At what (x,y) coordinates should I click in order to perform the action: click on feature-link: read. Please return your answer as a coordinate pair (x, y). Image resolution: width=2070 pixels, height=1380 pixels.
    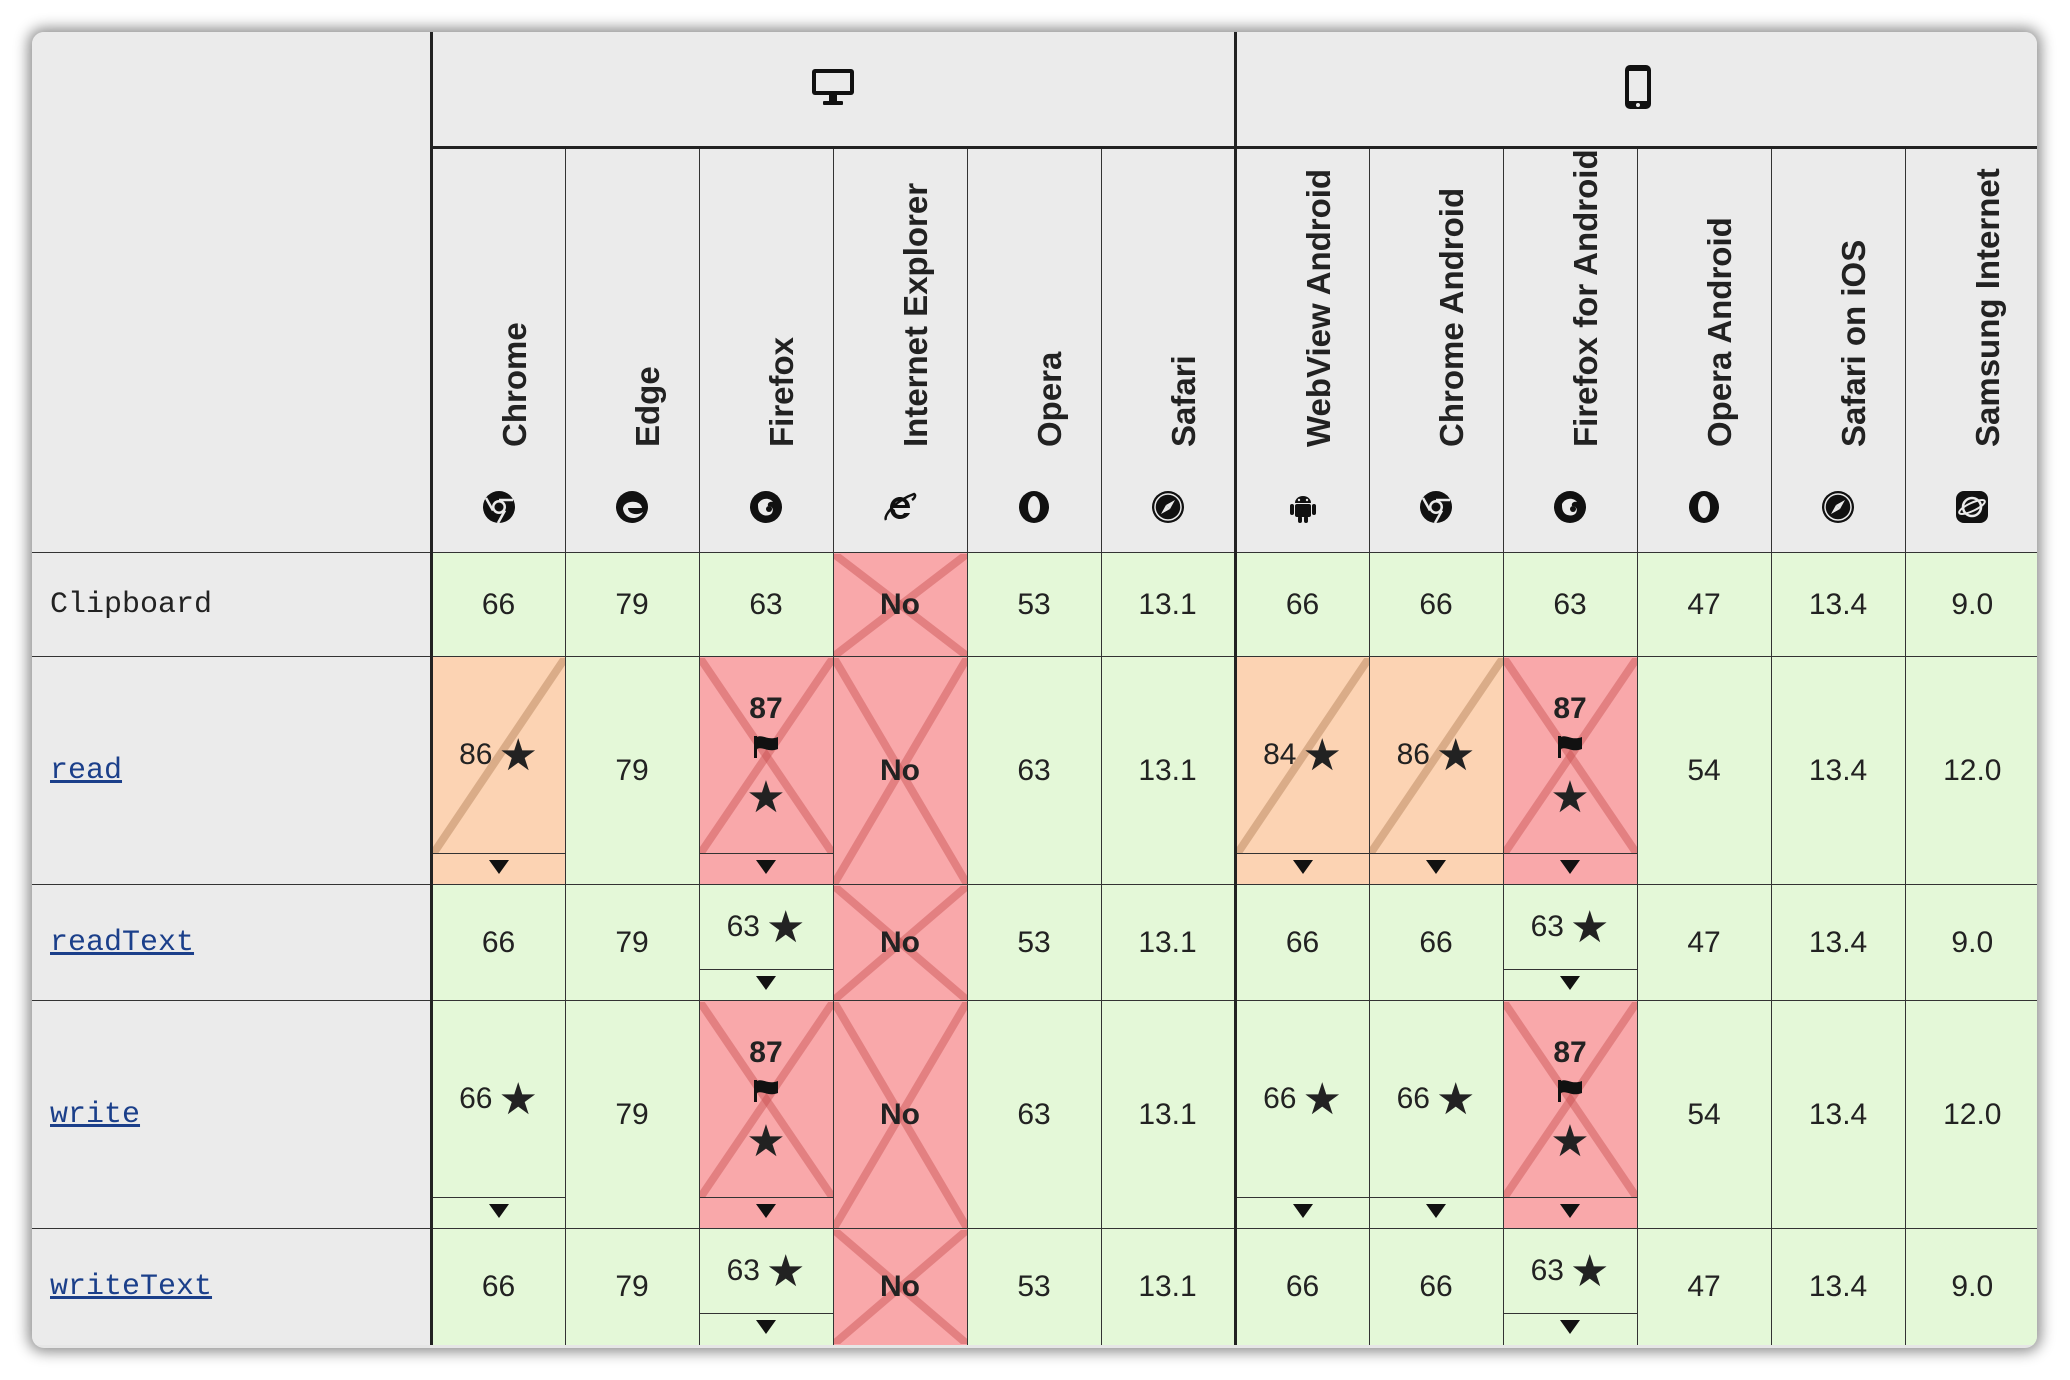
    Looking at the image, I should click on (86, 770).